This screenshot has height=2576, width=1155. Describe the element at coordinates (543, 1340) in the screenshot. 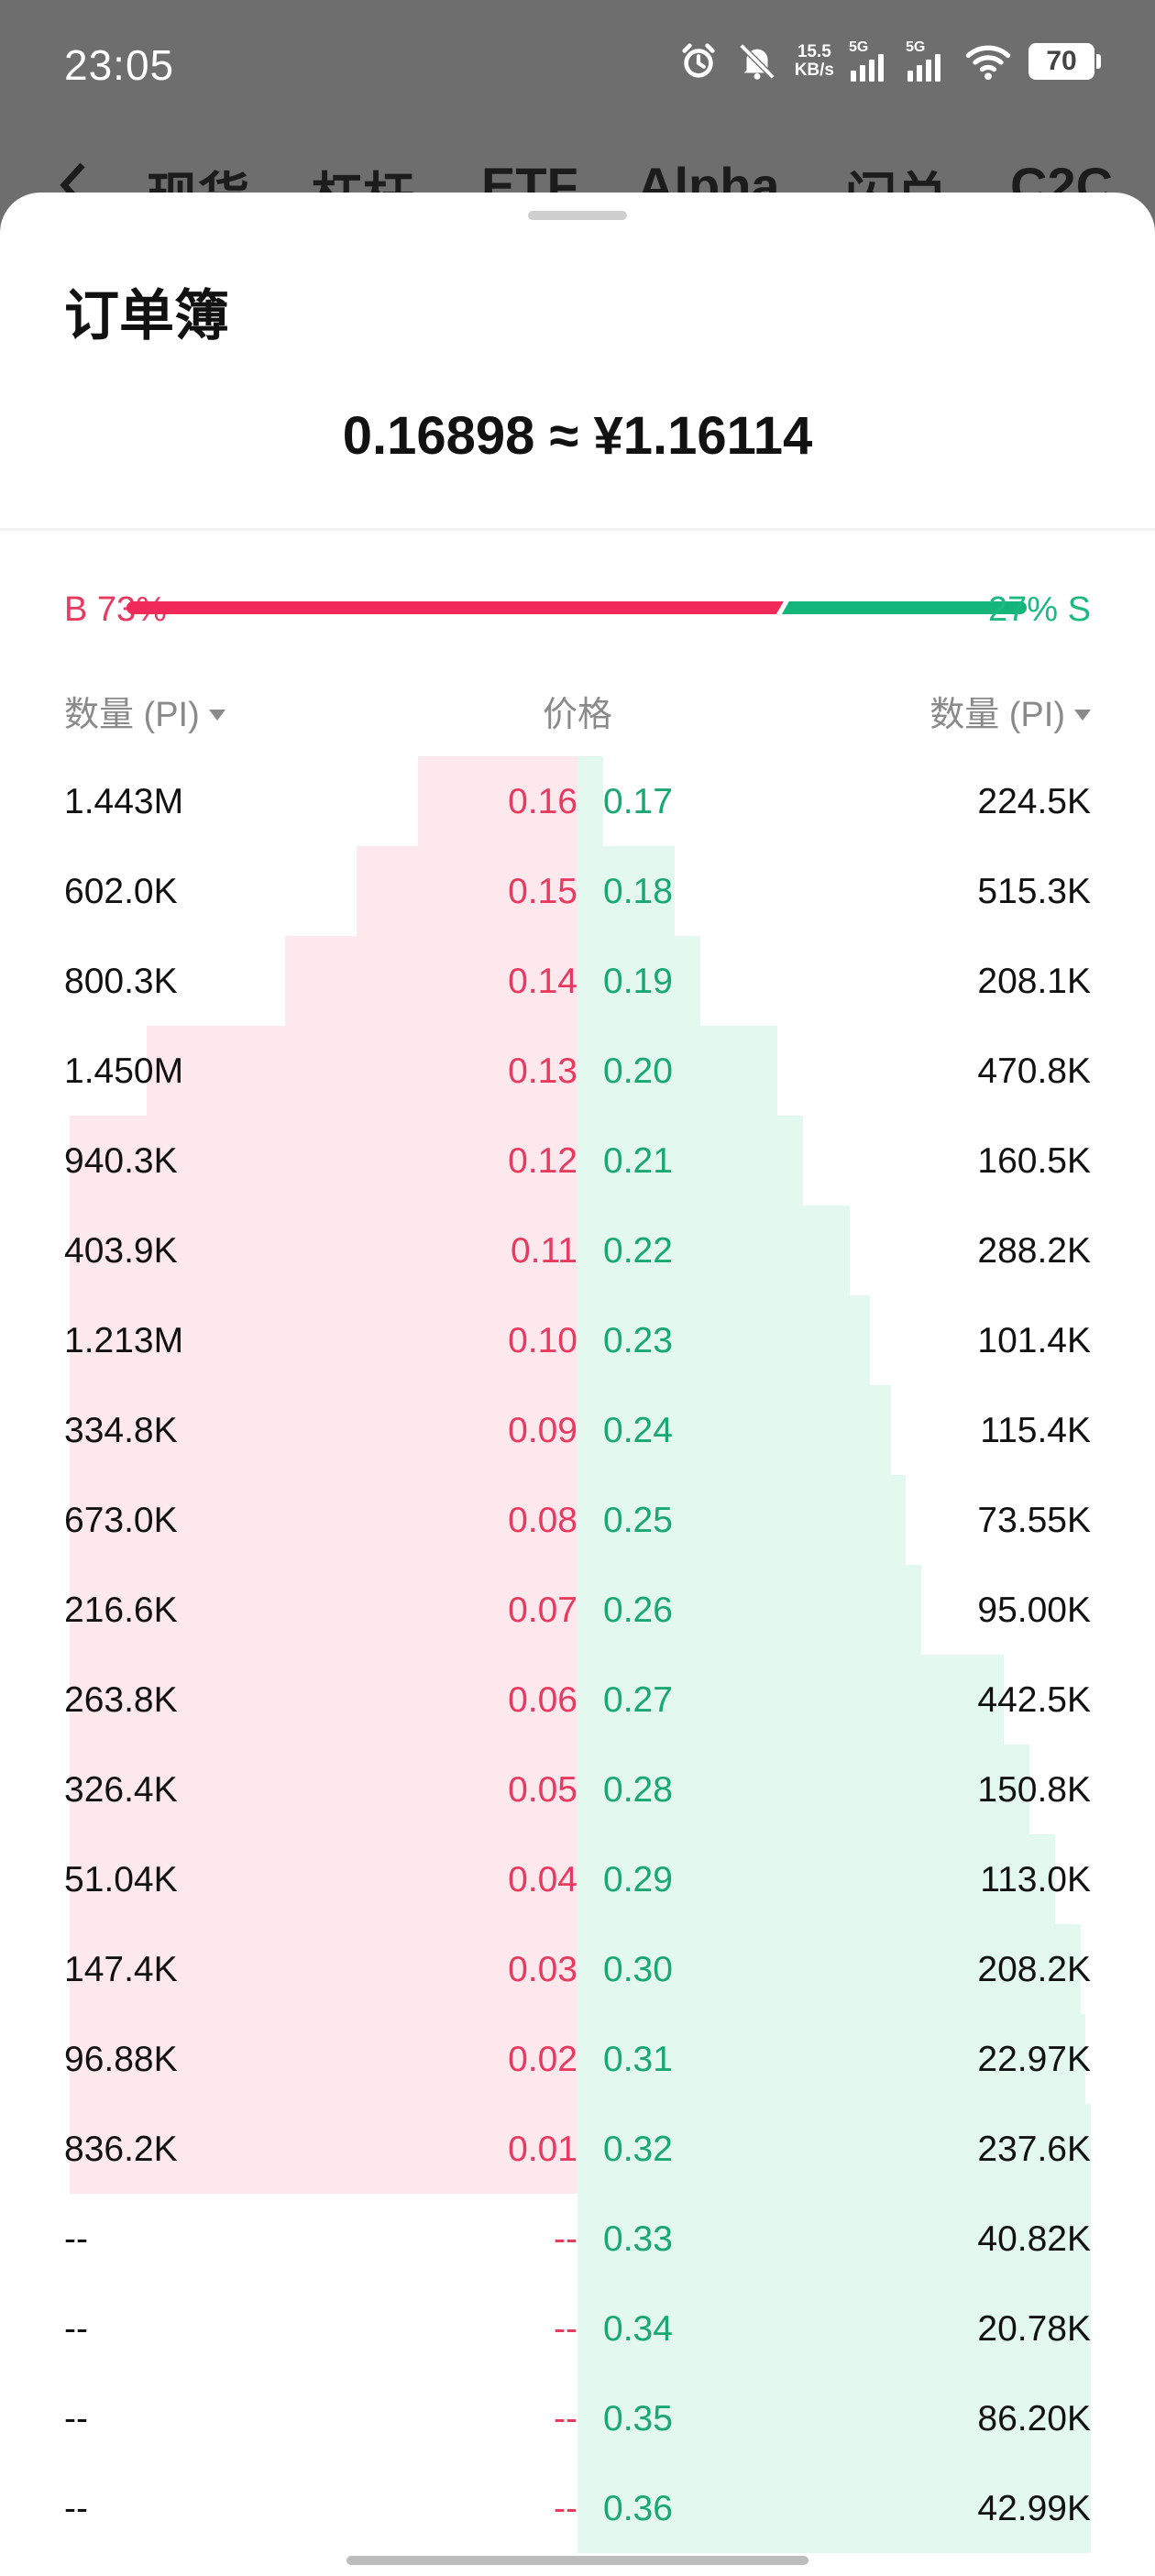

I see `bid-price-cell: 0.10` at that location.